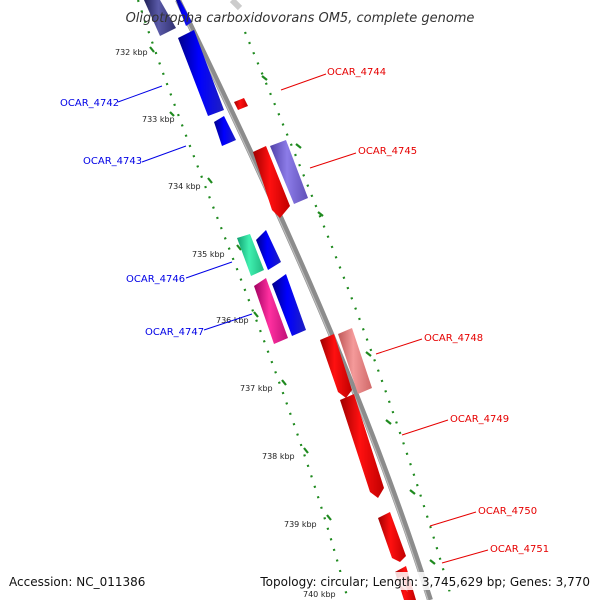 This screenshot has height=600, width=600. I want to click on gene-label: OCAR_4751, so click(519, 549).